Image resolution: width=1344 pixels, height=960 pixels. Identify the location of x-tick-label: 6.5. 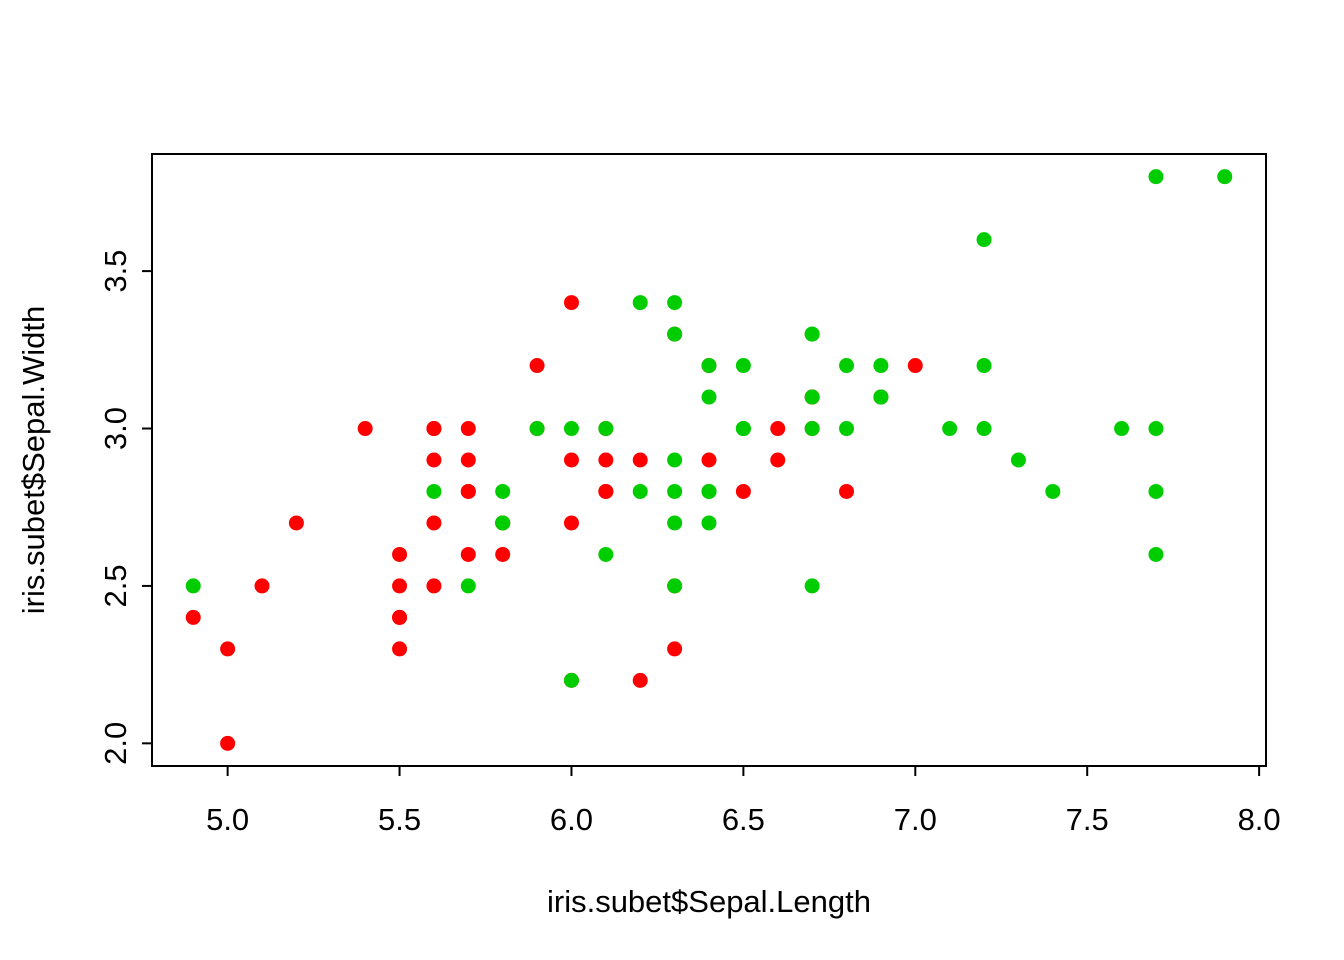
(743, 819).